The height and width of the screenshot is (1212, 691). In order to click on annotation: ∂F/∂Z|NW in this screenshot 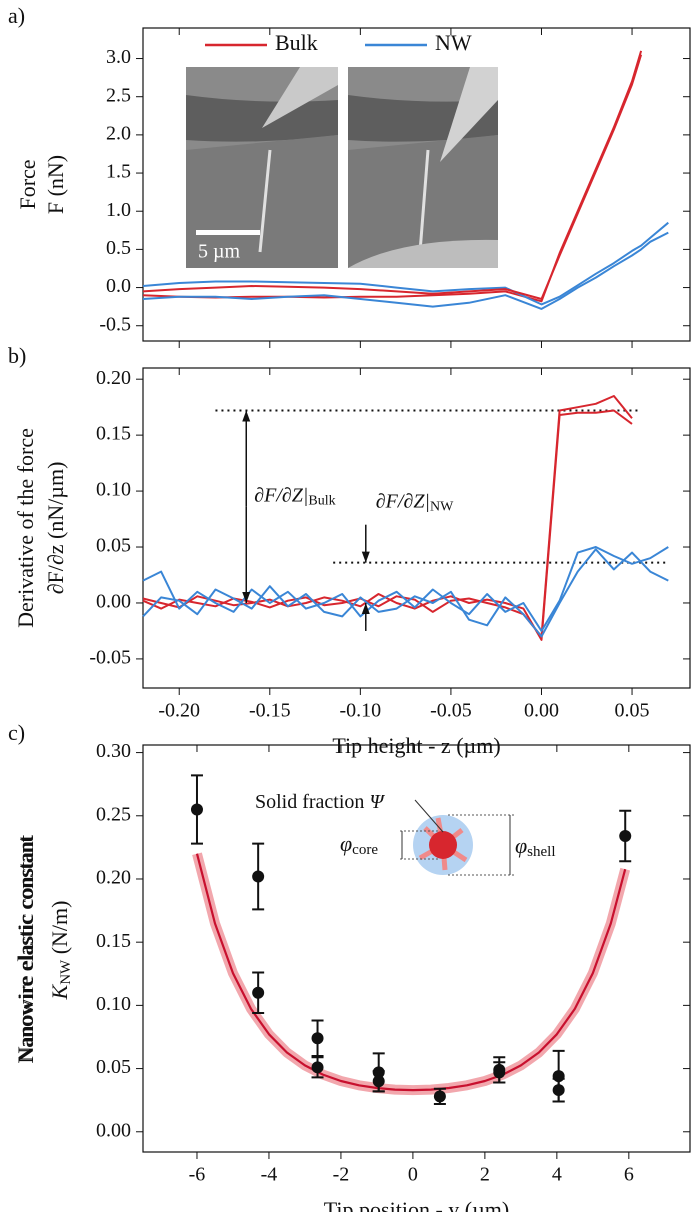, I will do `click(415, 502)`.